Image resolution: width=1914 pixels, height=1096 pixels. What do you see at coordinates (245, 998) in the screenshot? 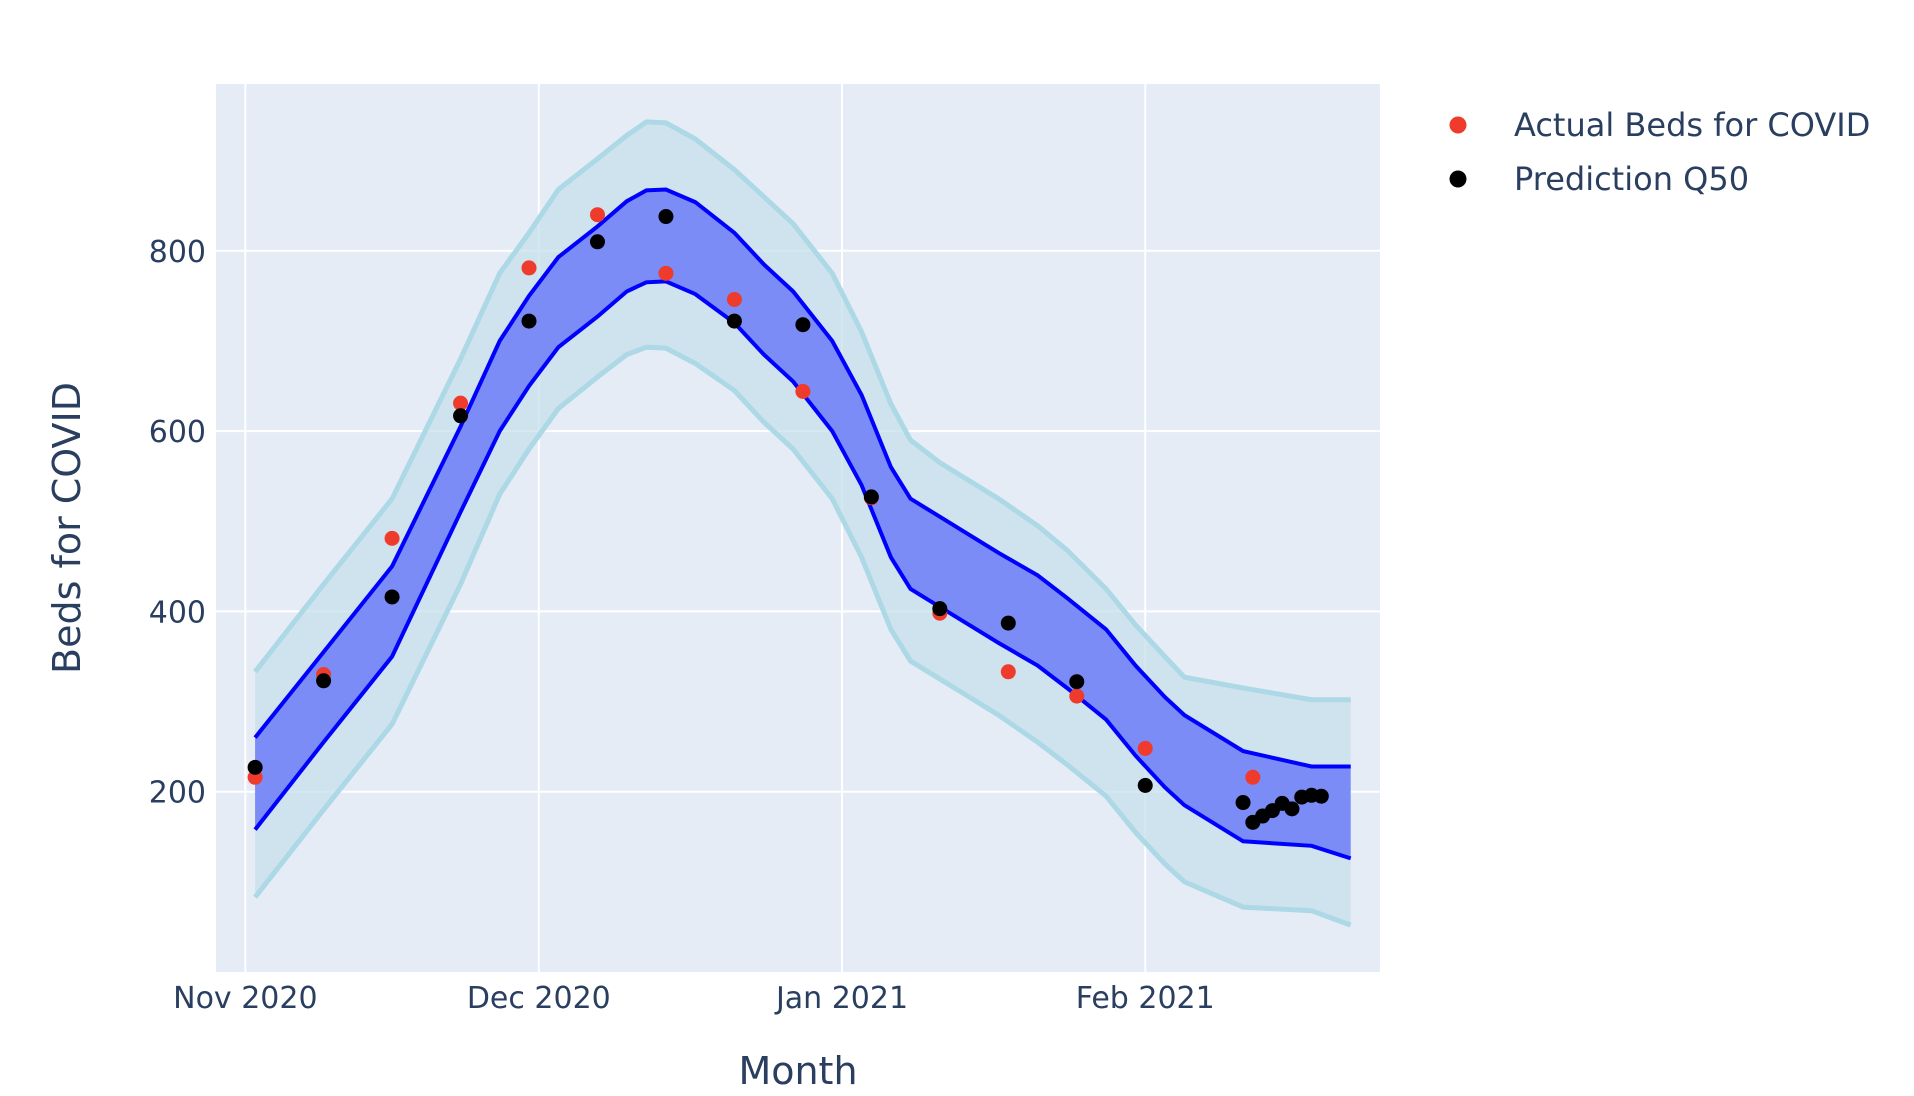
I see `x-tick-label: Nov 2020` at bounding box center [245, 998].